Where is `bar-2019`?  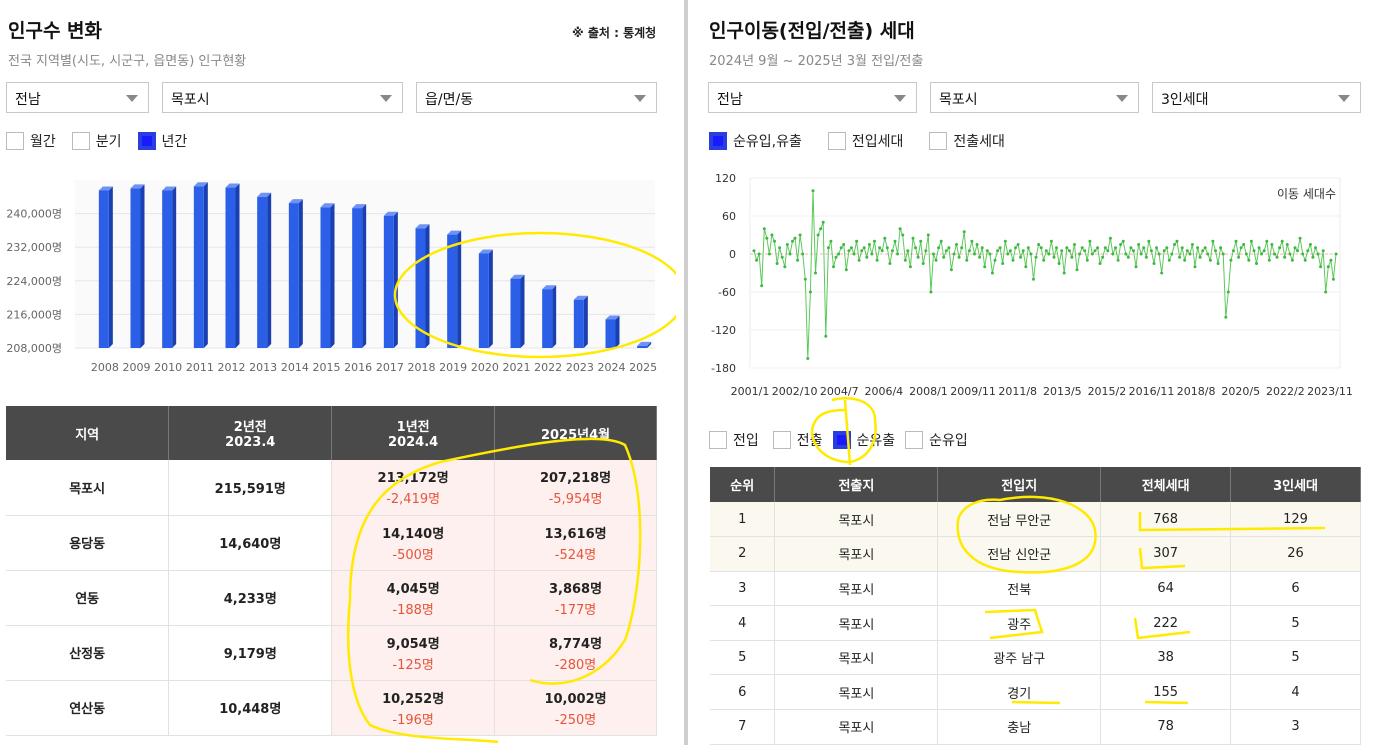
bar-2019 is located at coordinates (452, 291).